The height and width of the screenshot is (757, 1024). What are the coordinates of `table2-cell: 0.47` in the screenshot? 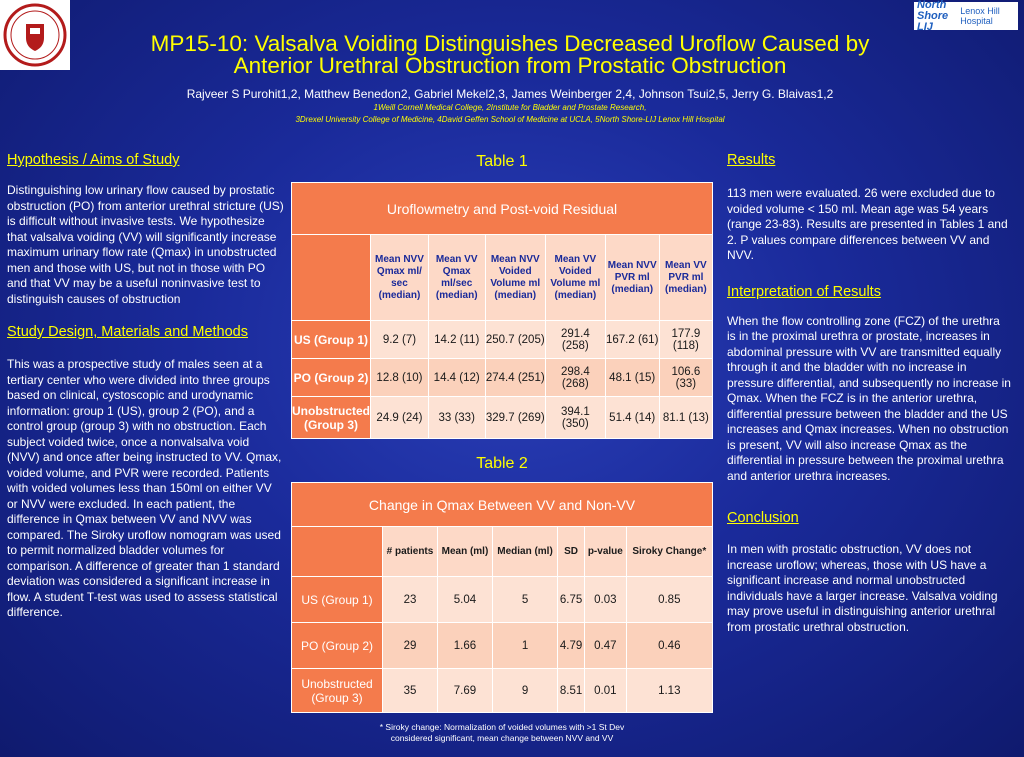 It's located at (605, 645).